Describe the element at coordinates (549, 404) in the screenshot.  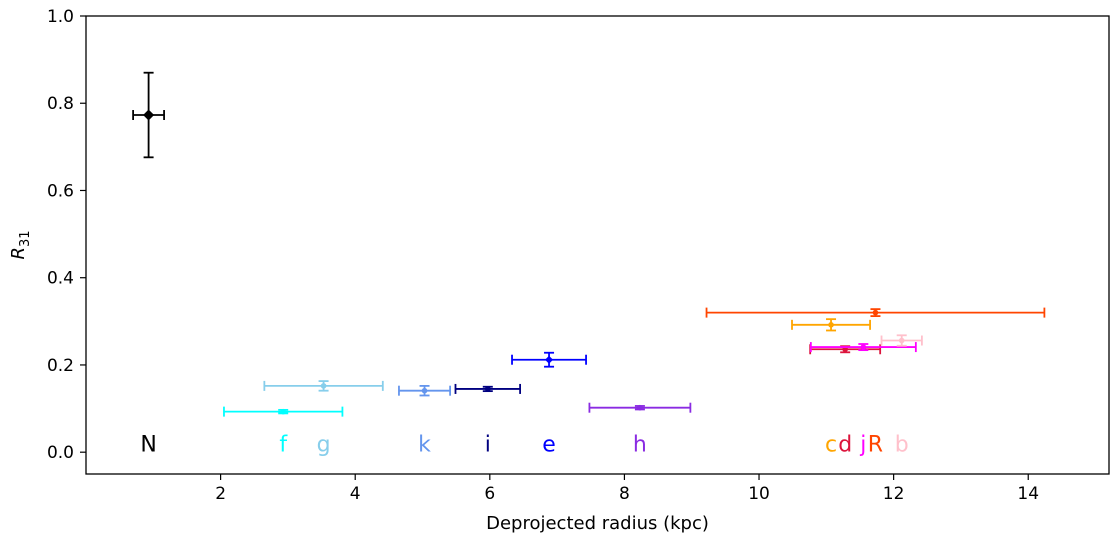
I see `data-point-e: e` at that location.